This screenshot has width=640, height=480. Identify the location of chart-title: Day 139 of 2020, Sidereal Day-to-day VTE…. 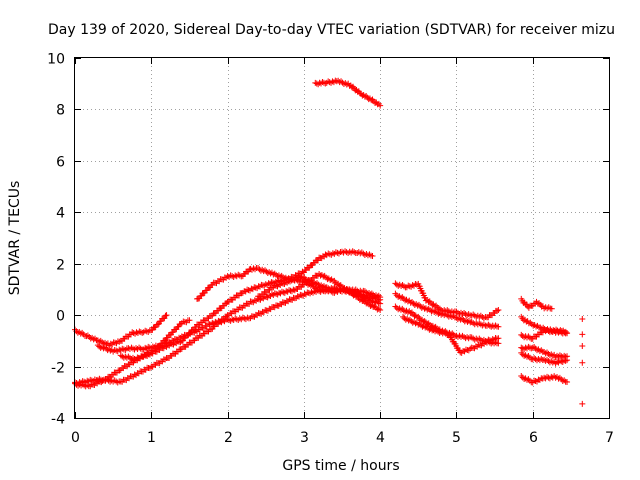
(331, 30).